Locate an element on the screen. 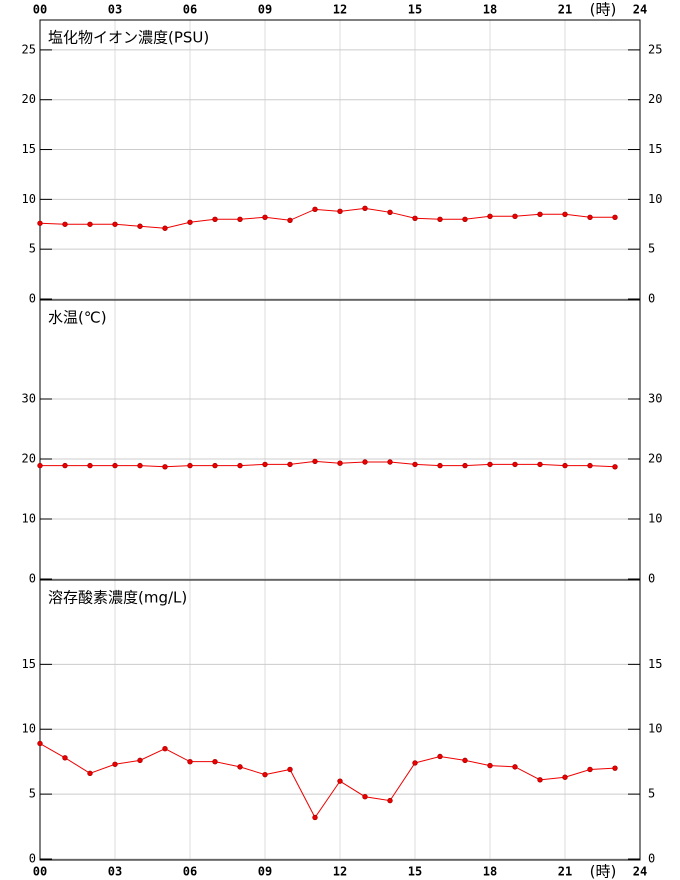  chart-title: 塩化物イオン濃度(PSU) is located at coordinates (128, 38).